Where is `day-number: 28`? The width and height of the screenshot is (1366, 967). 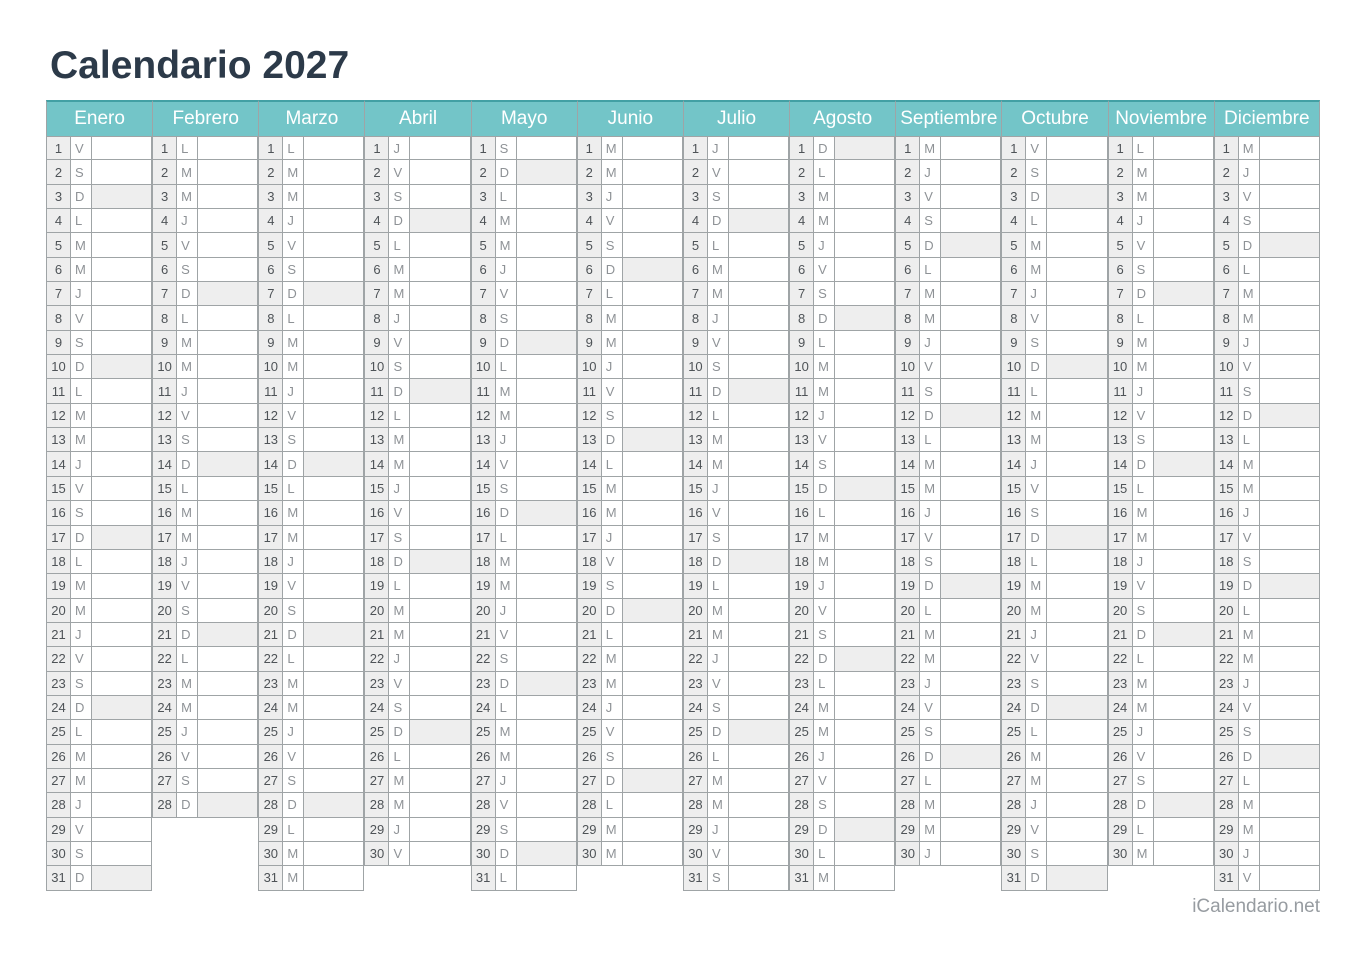 day-number: 28 is located at coordinates (802, 805).